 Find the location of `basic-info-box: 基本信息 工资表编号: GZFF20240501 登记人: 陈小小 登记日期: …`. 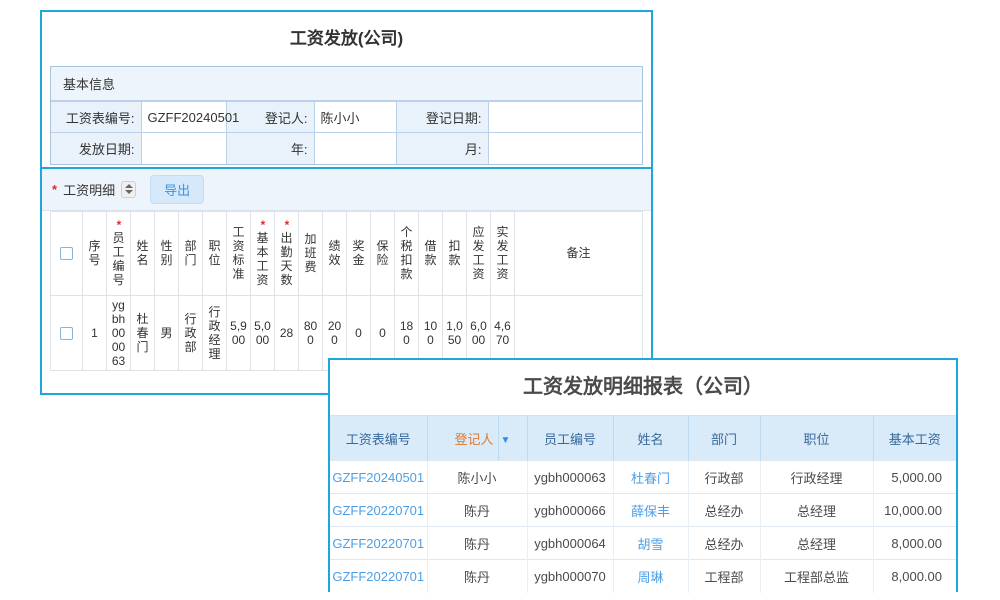

basic-info-box: 基本信息 工资表编号: GZFF20240501 登记人: 陈小小 登记日期: … is located at coordinates (346, 115).